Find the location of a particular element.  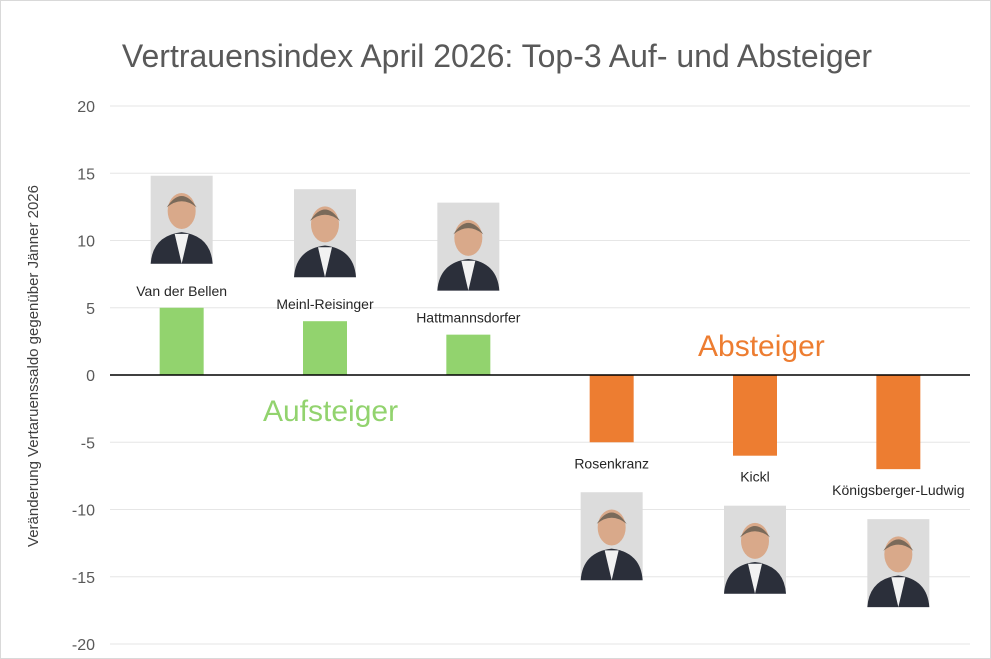

category-label: Van der Bellen is located at coordinates (181, 291).